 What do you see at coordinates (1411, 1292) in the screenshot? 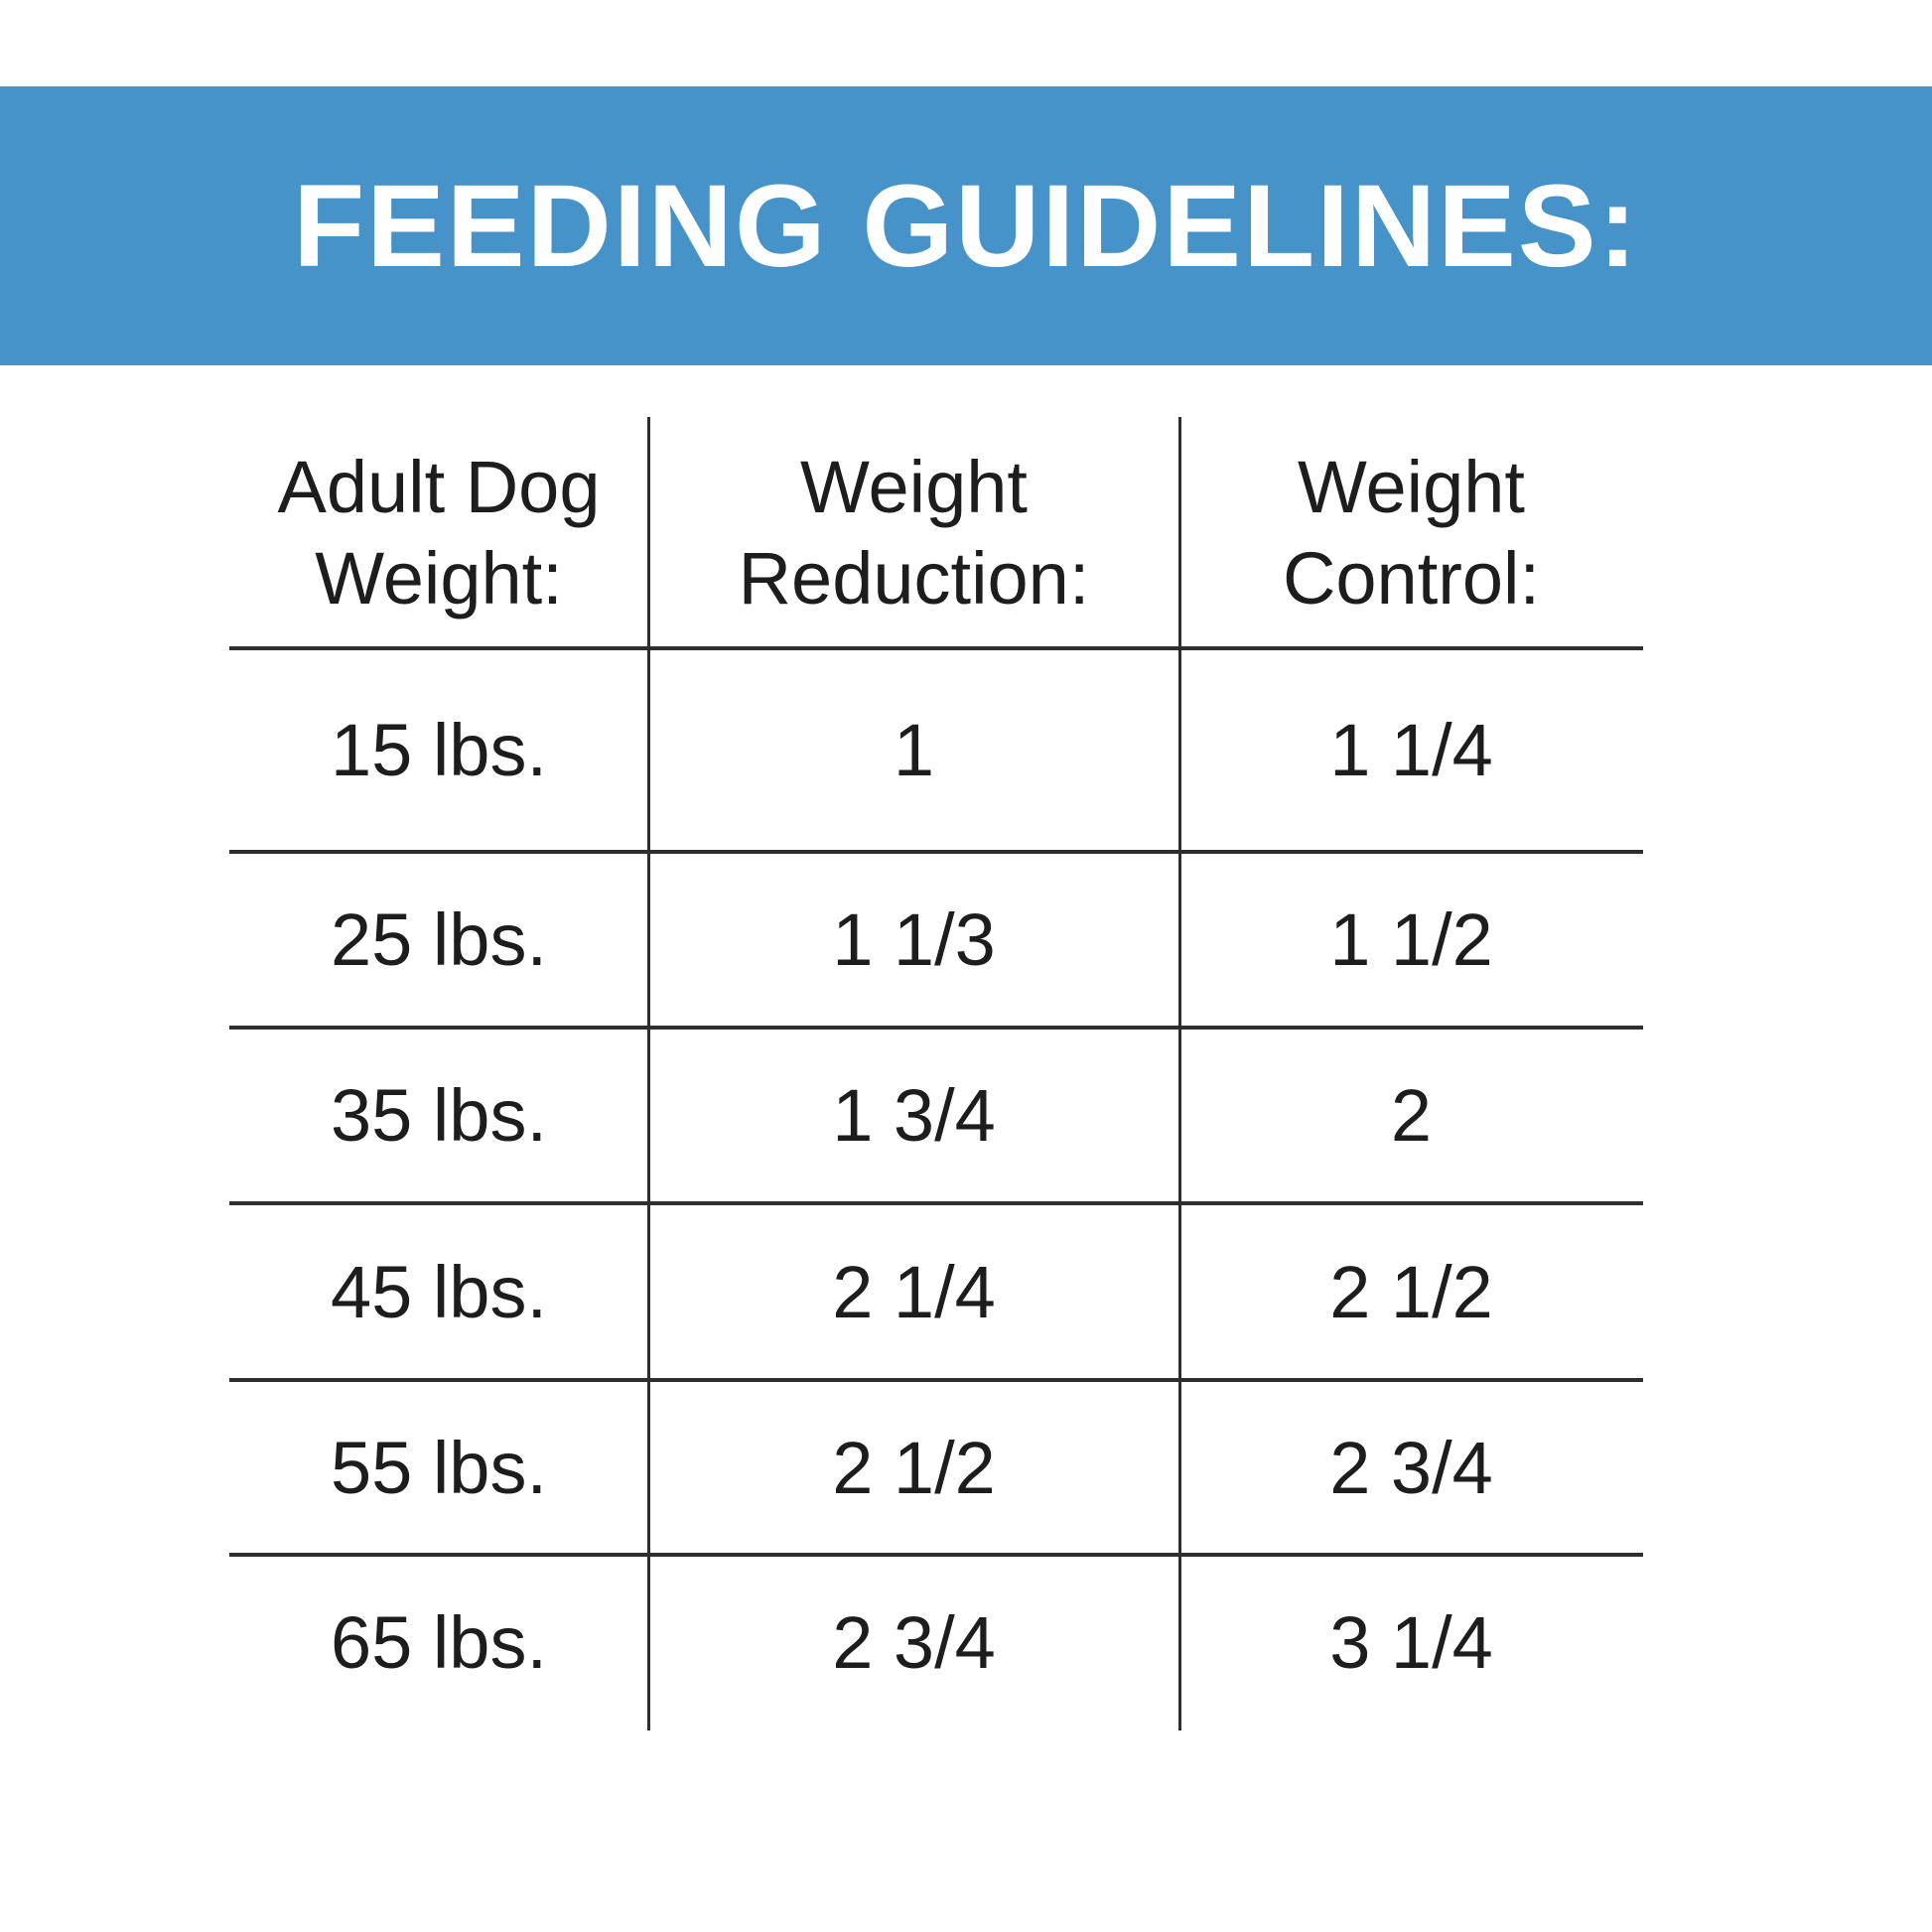
I see `cell-control: 2 1/2` at bounding box center [1411, 1292].